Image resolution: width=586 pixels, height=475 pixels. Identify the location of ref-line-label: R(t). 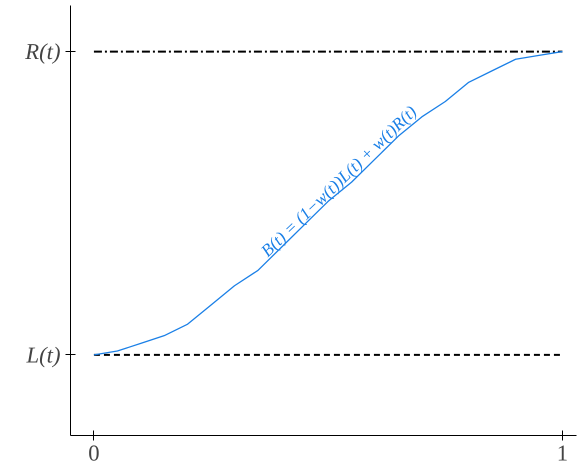
(42, 51).